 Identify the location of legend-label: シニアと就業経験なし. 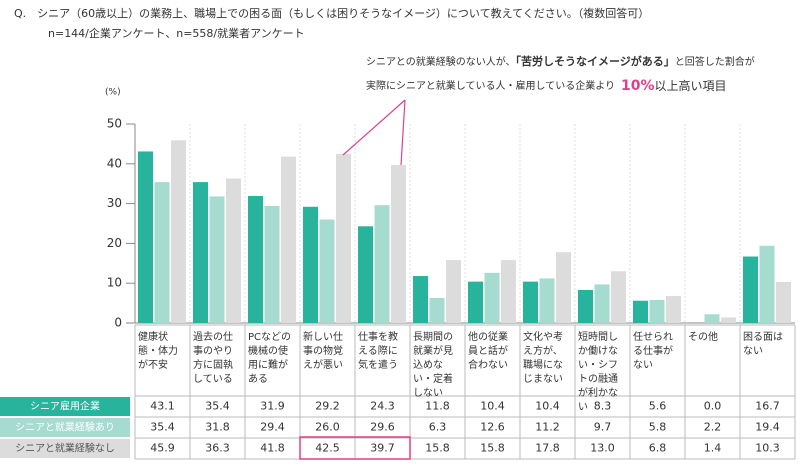
(65, 448).